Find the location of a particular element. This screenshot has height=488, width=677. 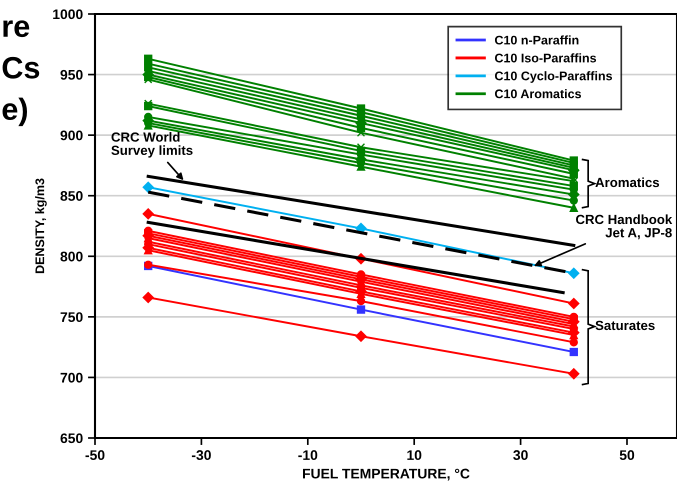

legend-label: C10 Aromatics is located at coordinates (537, 93).